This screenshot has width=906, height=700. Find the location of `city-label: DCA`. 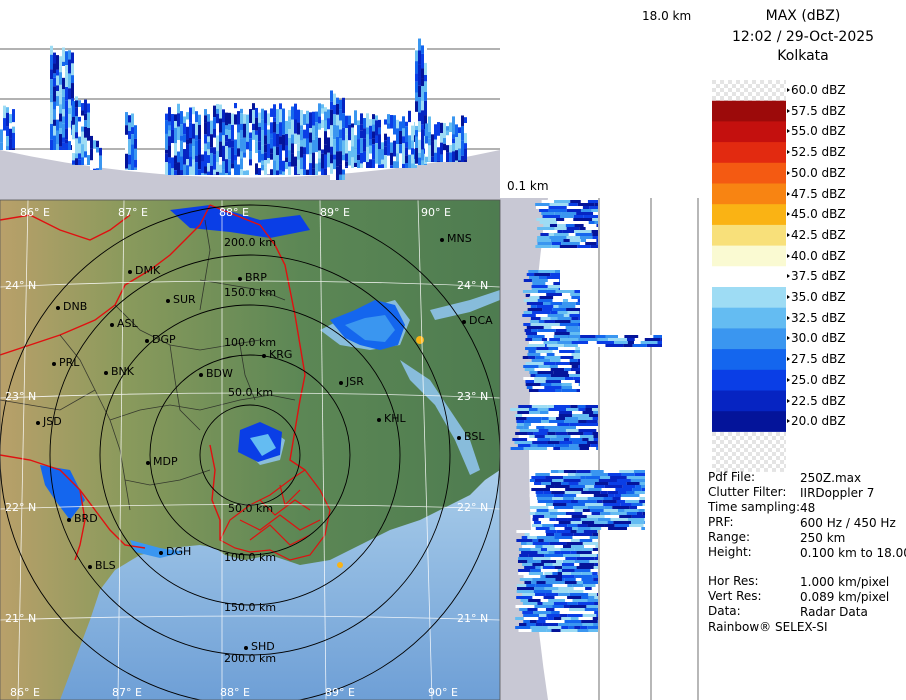

city-label: DCA is located at coordinates (481, 320).